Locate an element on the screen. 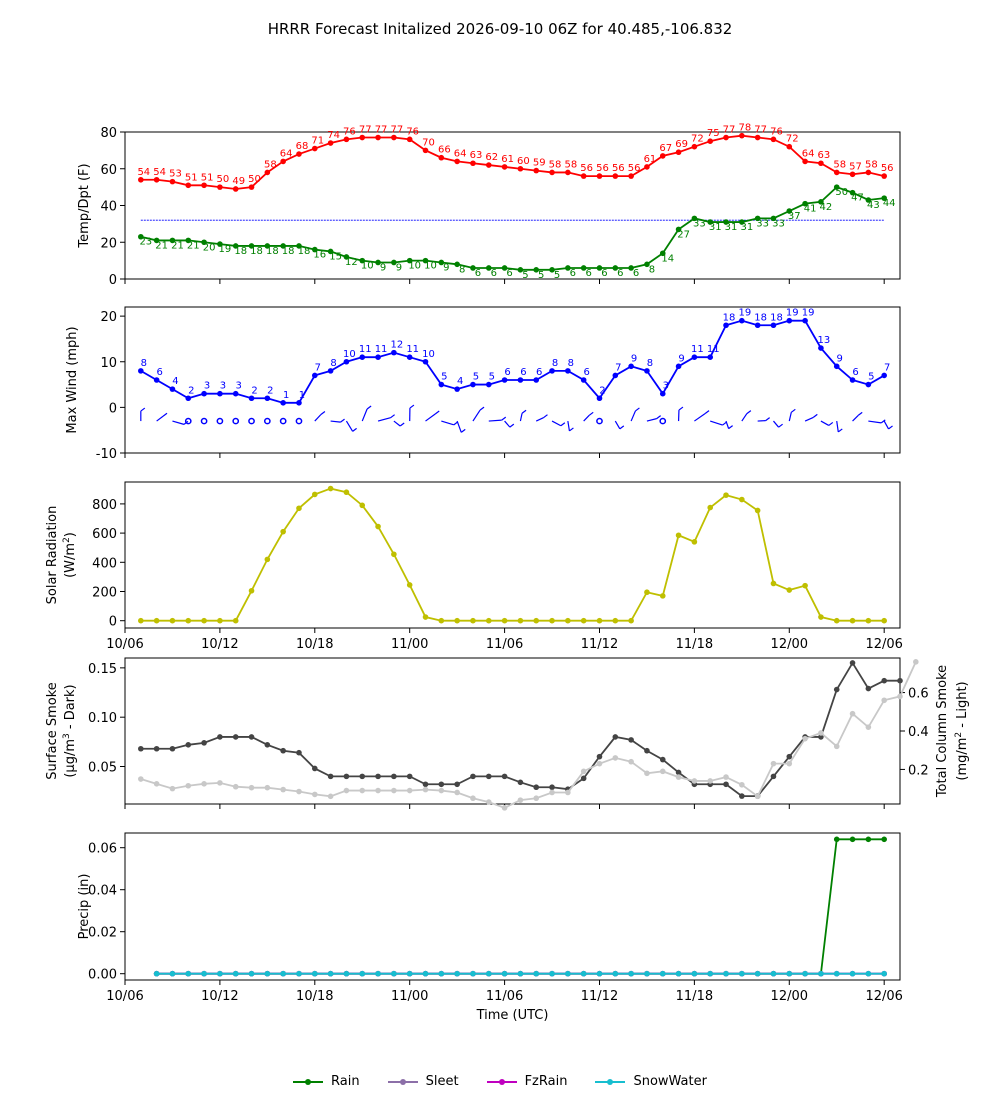 This screenshot has width=1000, height=1100. y-axis-label: Temp/Dpt (F) is located at coordinates (84, 205).